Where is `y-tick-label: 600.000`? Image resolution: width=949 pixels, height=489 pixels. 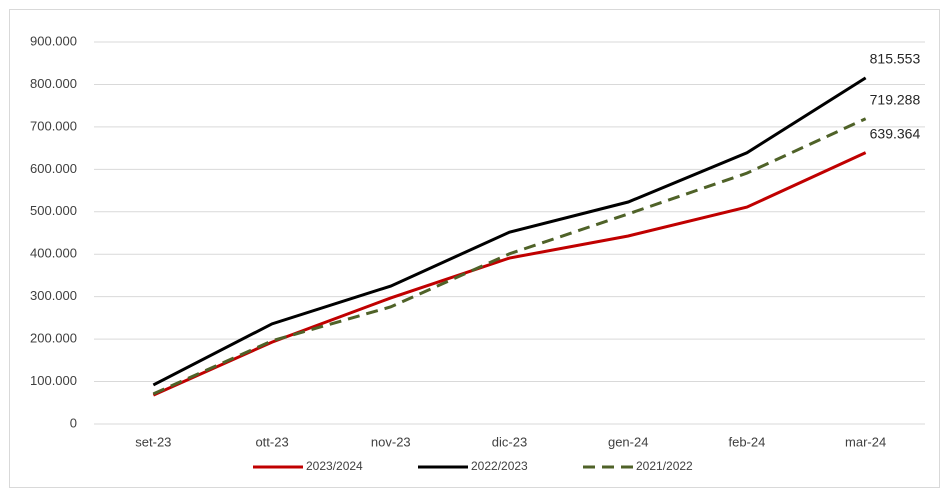
y-tick-label: 600.000 is located at coordinates (53, 168).